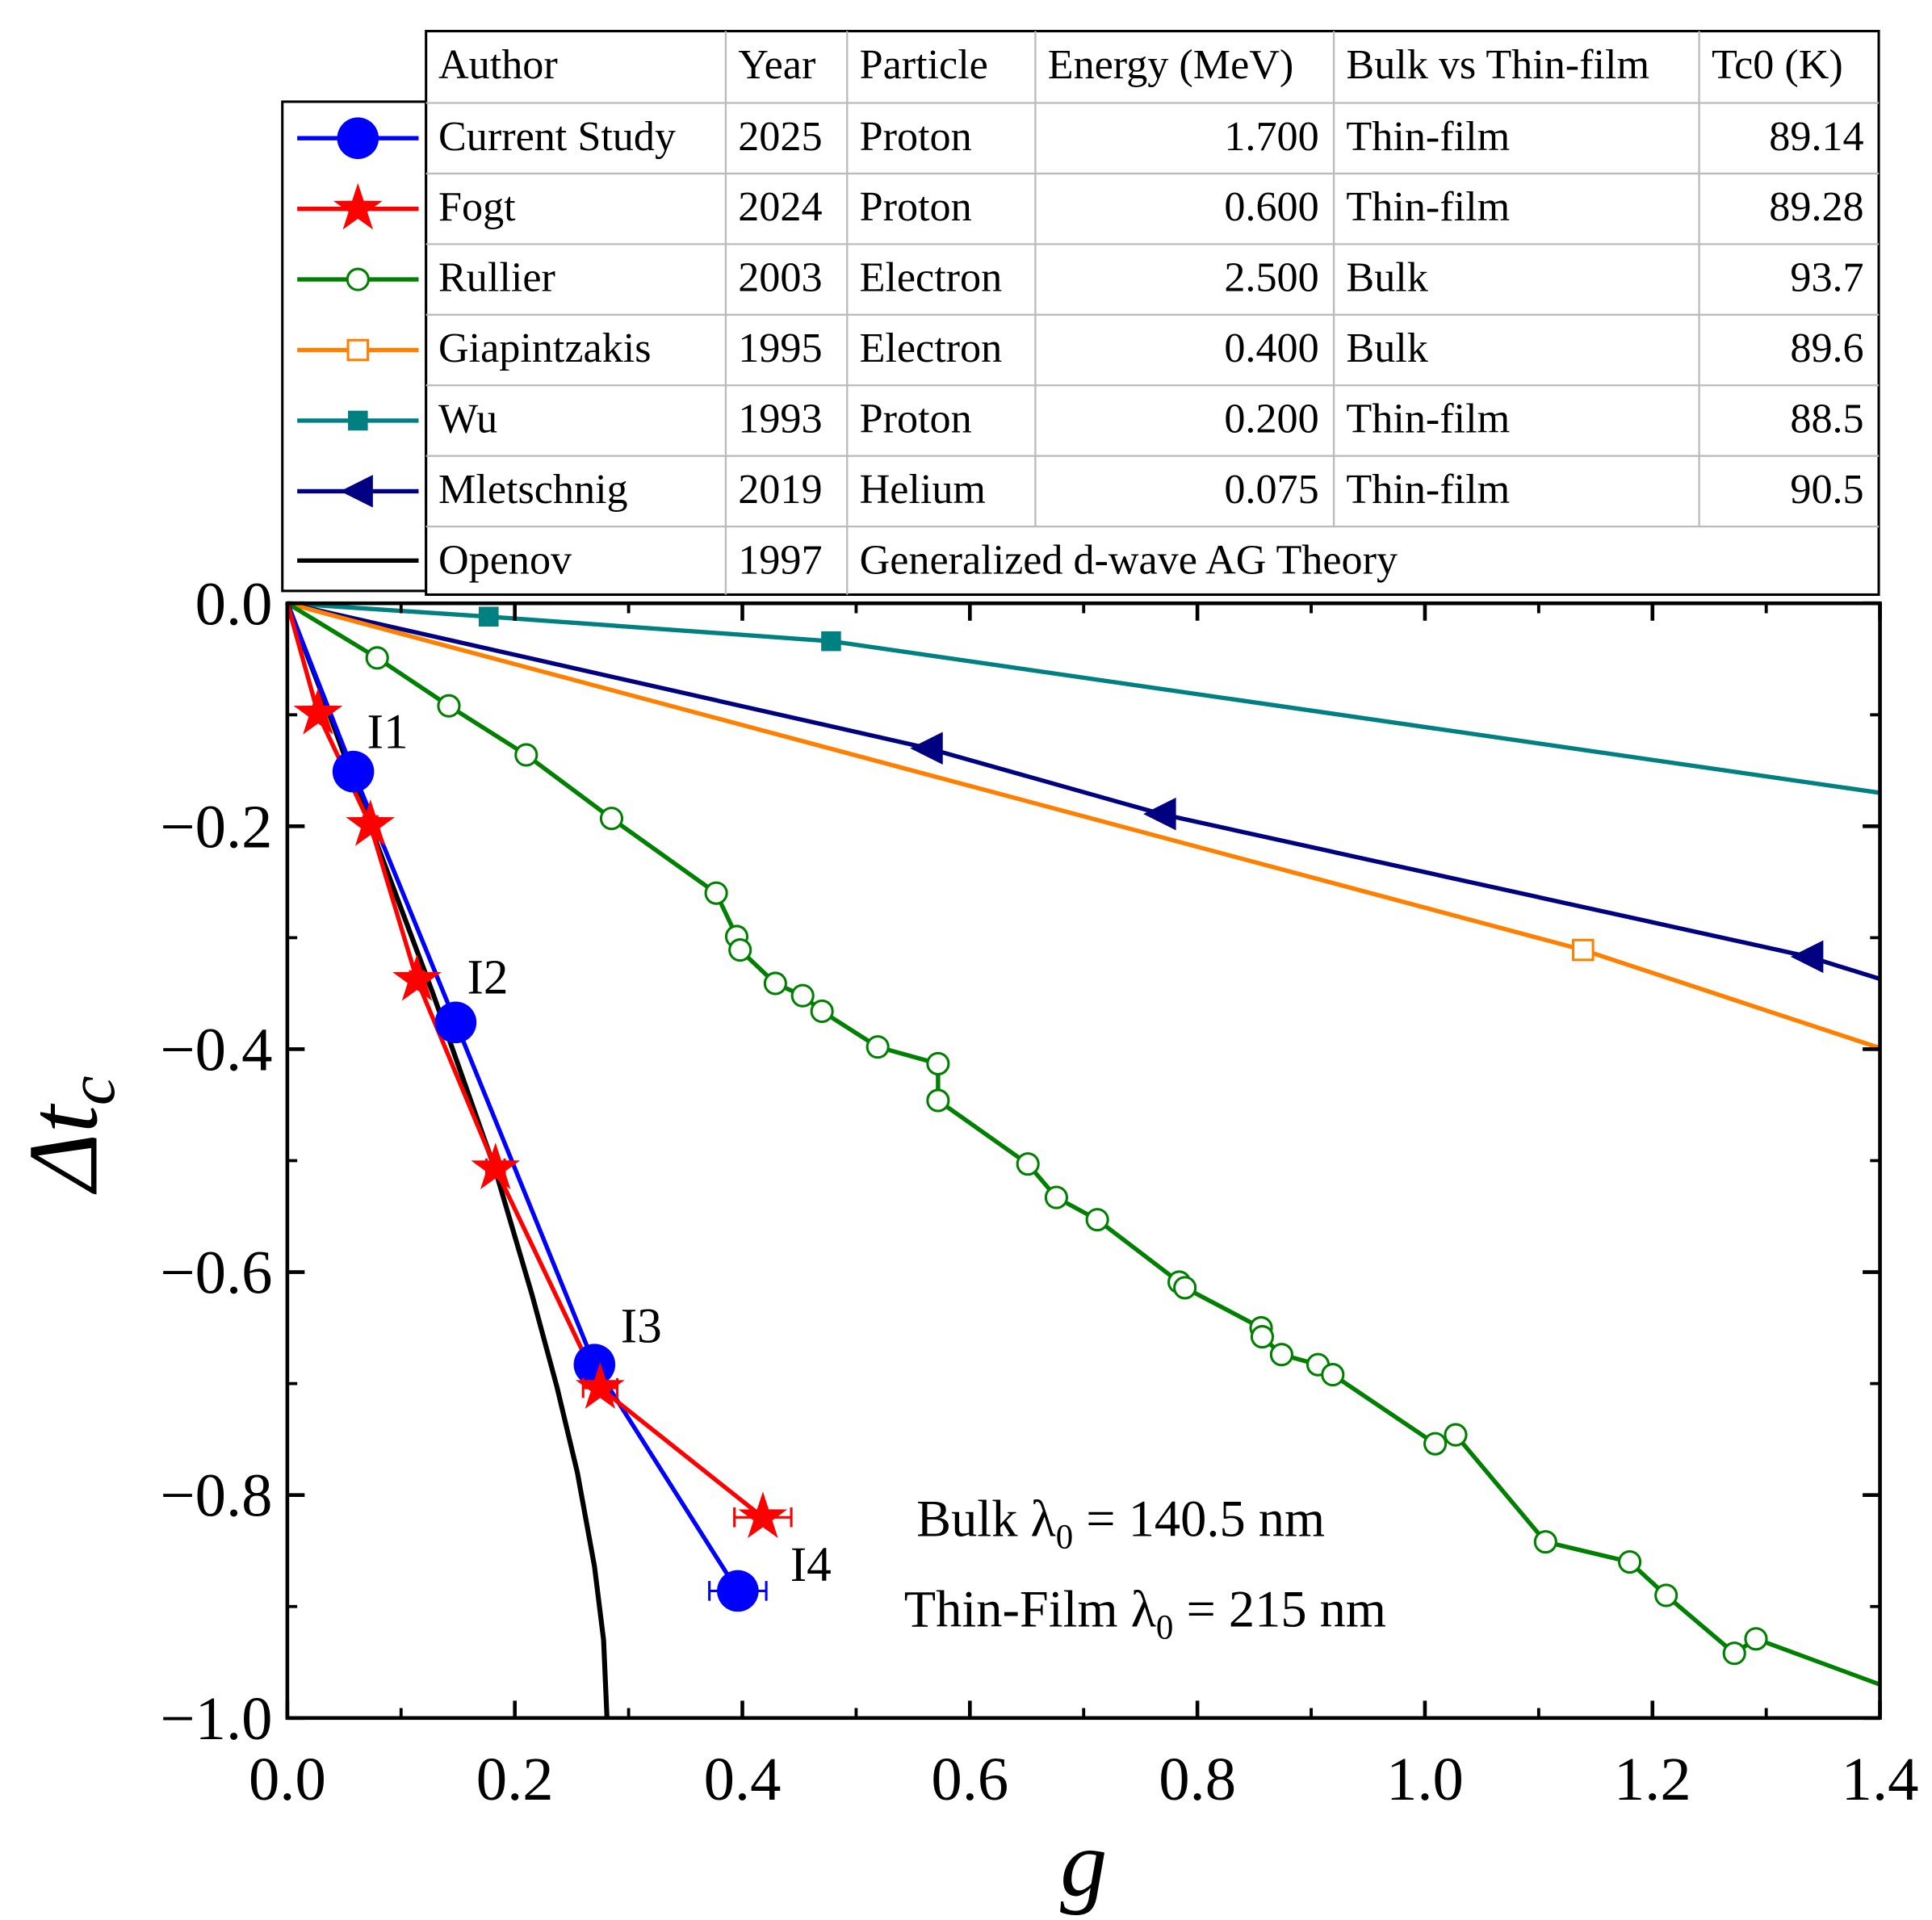  I want to click on x-tick-label: 0.2, so click(515, 1779).